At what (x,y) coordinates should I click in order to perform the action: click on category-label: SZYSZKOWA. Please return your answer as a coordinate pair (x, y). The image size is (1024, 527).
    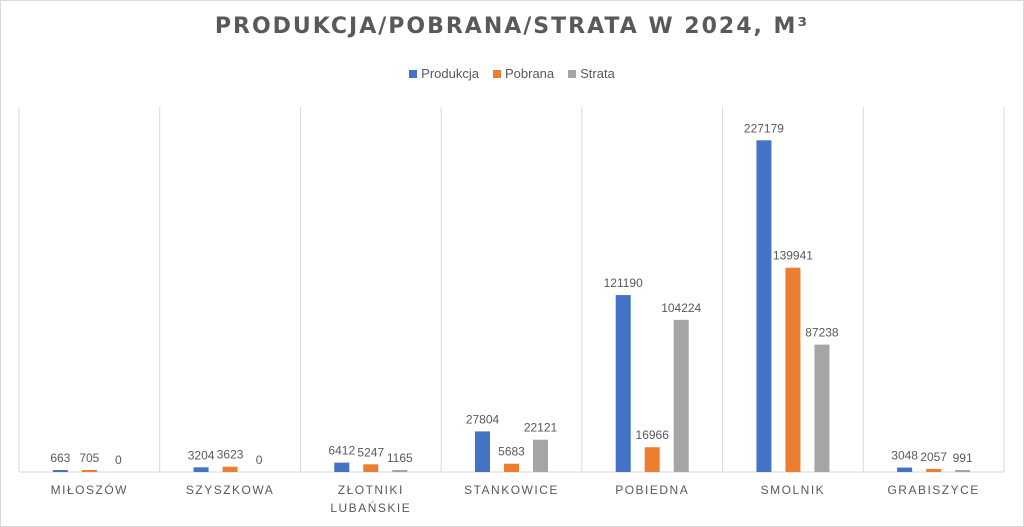
    Looking at the image, I should click on (230, 490).